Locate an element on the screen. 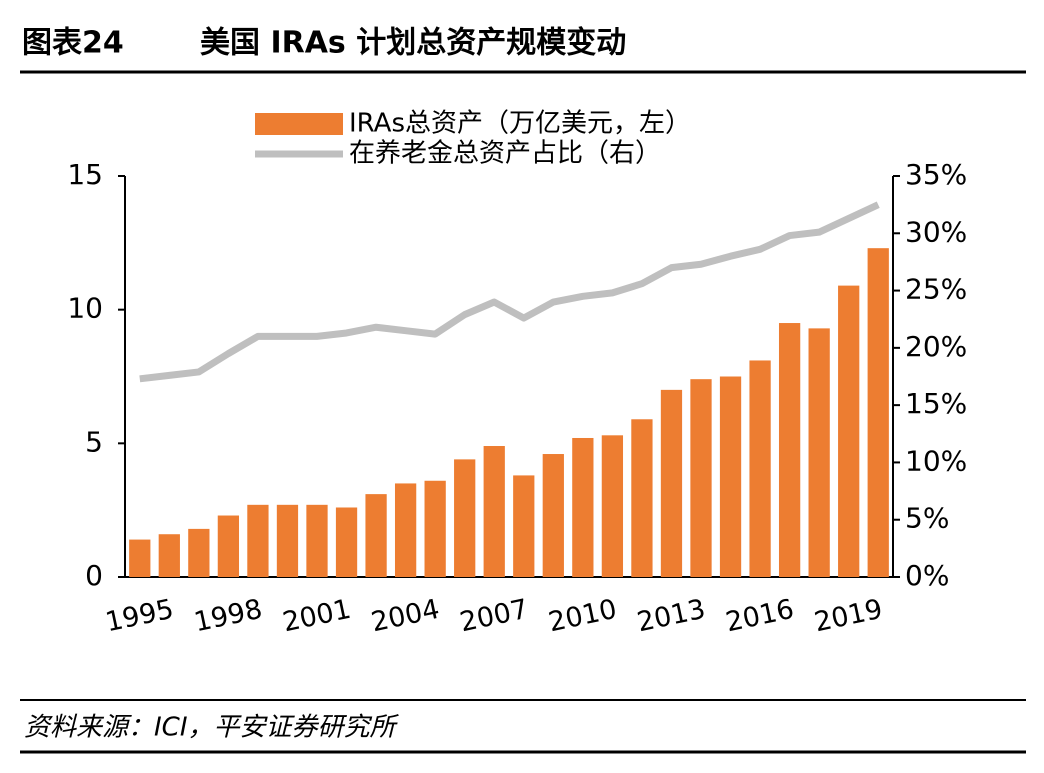 This screenshot has width=1044, height=773. source-note: 资料来源：ICI，平安证券研究所 is located at coordinates (211, 728).